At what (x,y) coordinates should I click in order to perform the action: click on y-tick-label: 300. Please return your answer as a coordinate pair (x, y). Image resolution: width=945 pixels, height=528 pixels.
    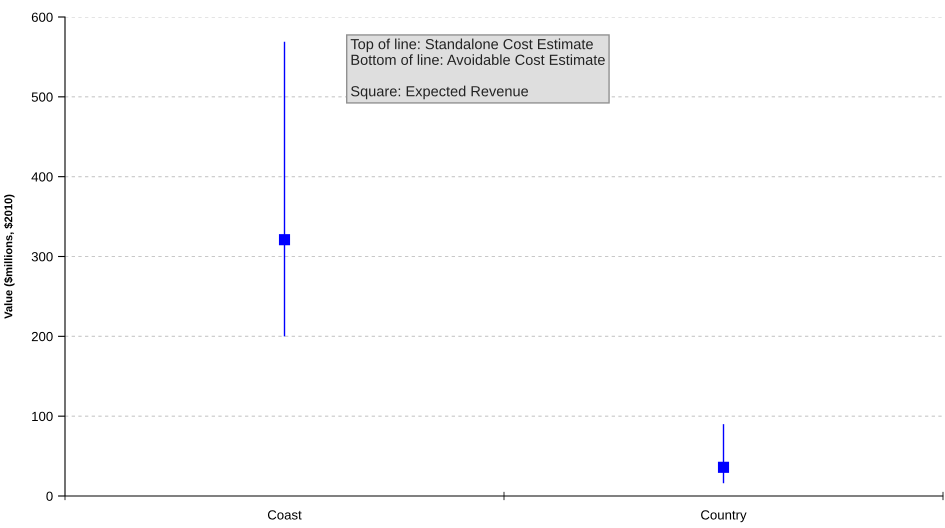
    Looking at the image, I should click on (42, 257).